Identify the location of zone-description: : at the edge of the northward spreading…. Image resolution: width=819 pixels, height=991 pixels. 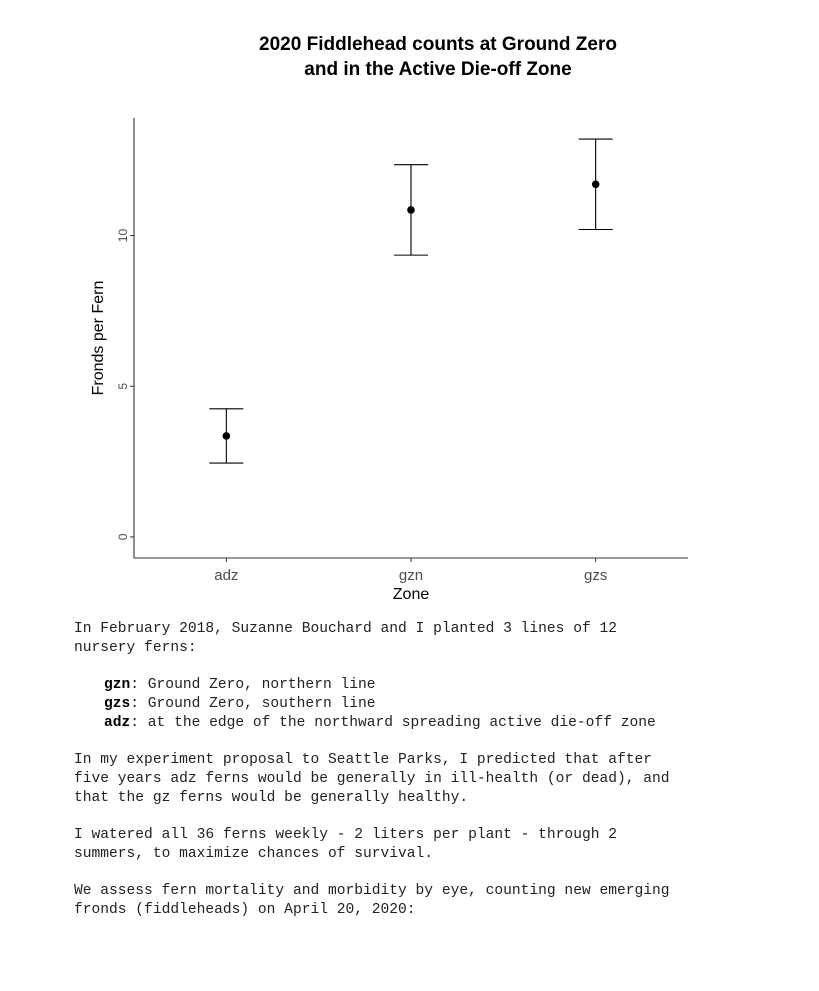
(393, 723).